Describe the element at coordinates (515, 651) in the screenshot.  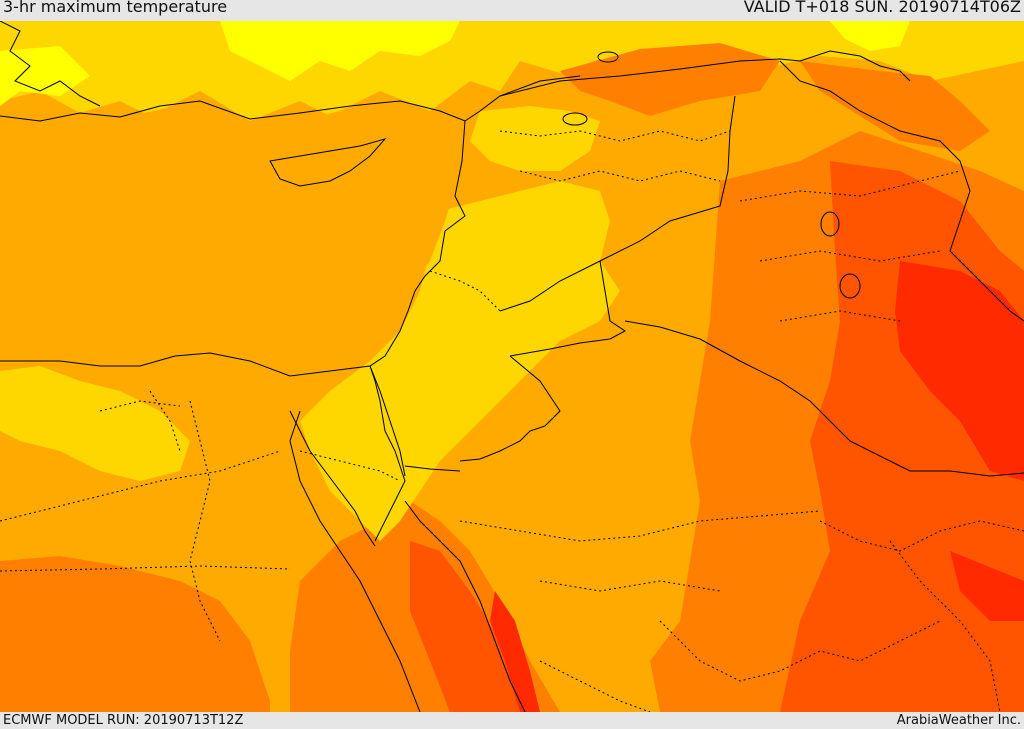
I see `temp-zone-red-red-sea` at that location.